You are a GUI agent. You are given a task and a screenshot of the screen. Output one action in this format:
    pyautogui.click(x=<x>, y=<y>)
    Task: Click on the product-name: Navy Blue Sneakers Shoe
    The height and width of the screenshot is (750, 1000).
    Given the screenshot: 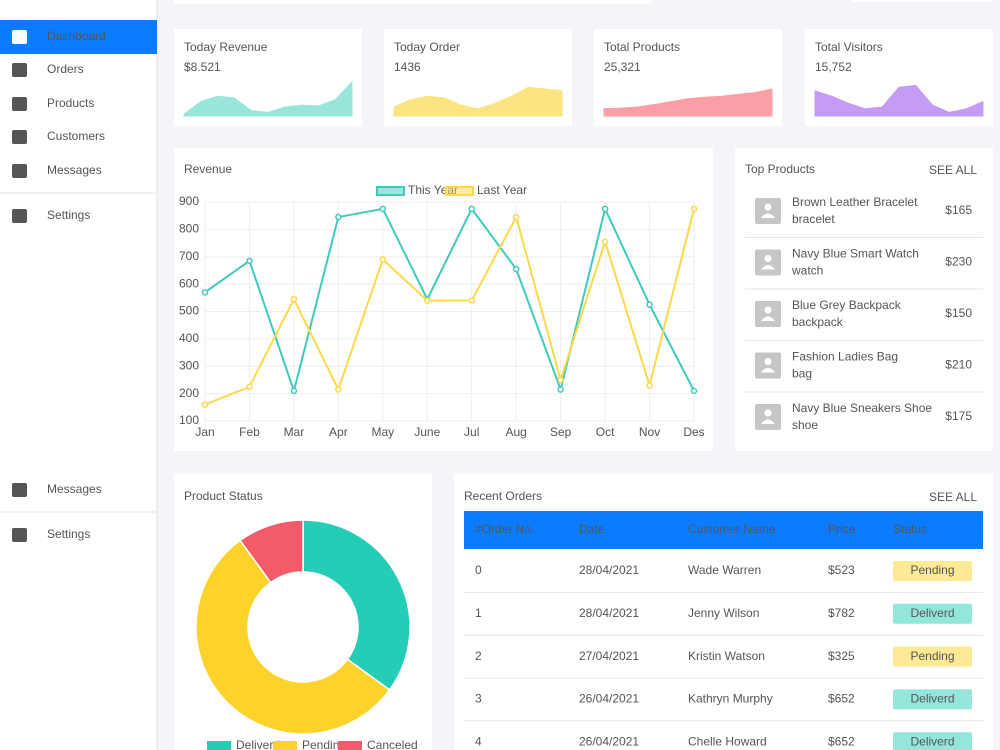 What is the action you would take?
    pyautogui.click(x=862, y=408)
    